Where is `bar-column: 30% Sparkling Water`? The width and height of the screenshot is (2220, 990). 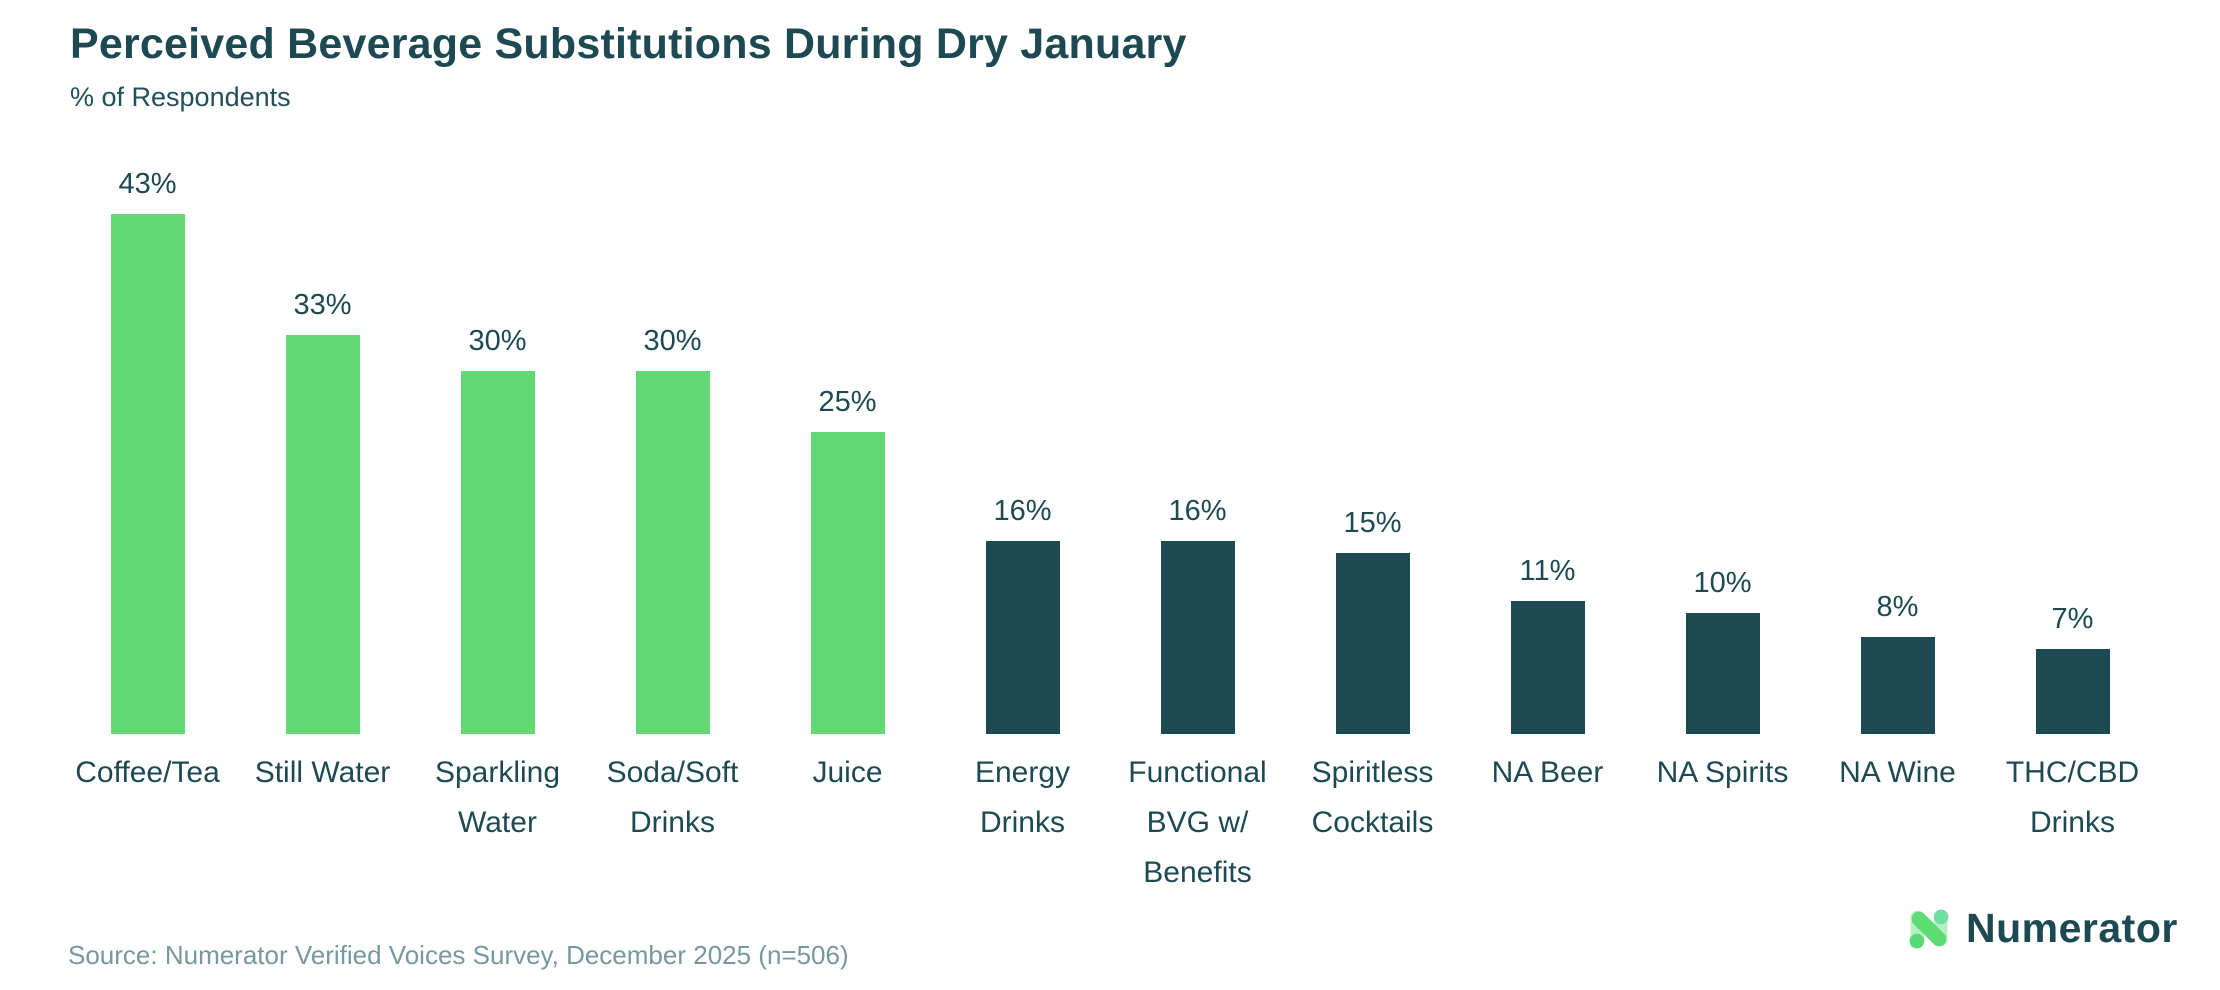 bar-column: 30% Sparkling Water is located at coordinates (497, 419).